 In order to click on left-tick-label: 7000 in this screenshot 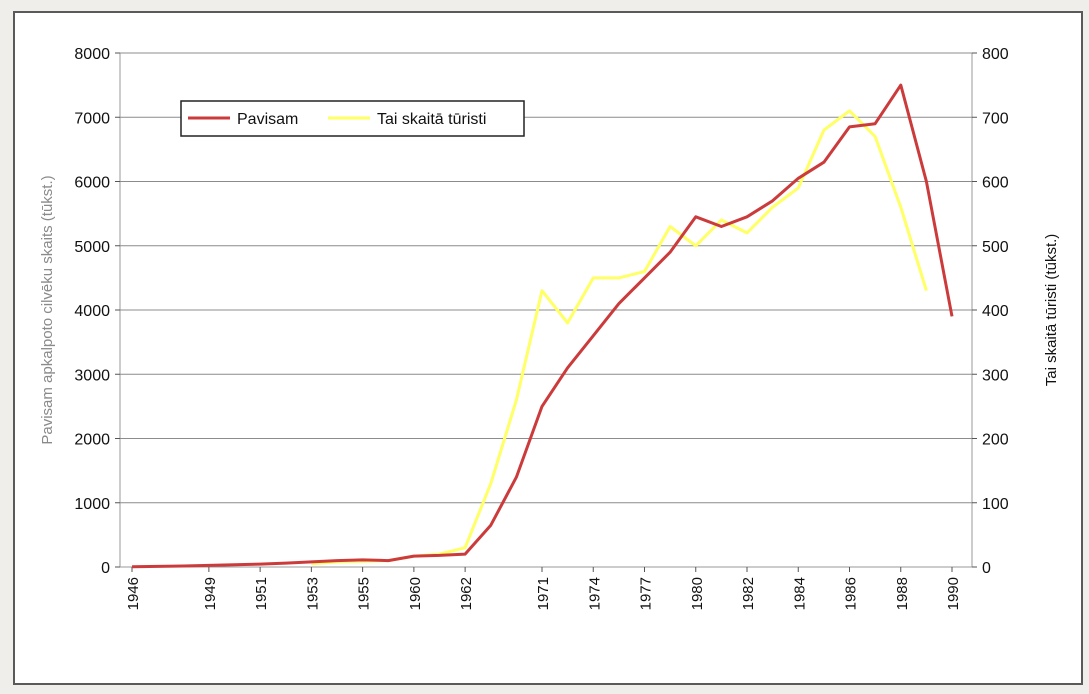, I will do `click(92, 118)`.